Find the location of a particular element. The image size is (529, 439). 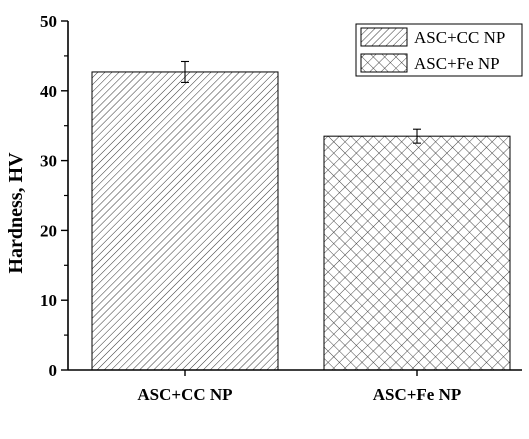

y-tick-label: 30 is located at coordinates (48, 161).